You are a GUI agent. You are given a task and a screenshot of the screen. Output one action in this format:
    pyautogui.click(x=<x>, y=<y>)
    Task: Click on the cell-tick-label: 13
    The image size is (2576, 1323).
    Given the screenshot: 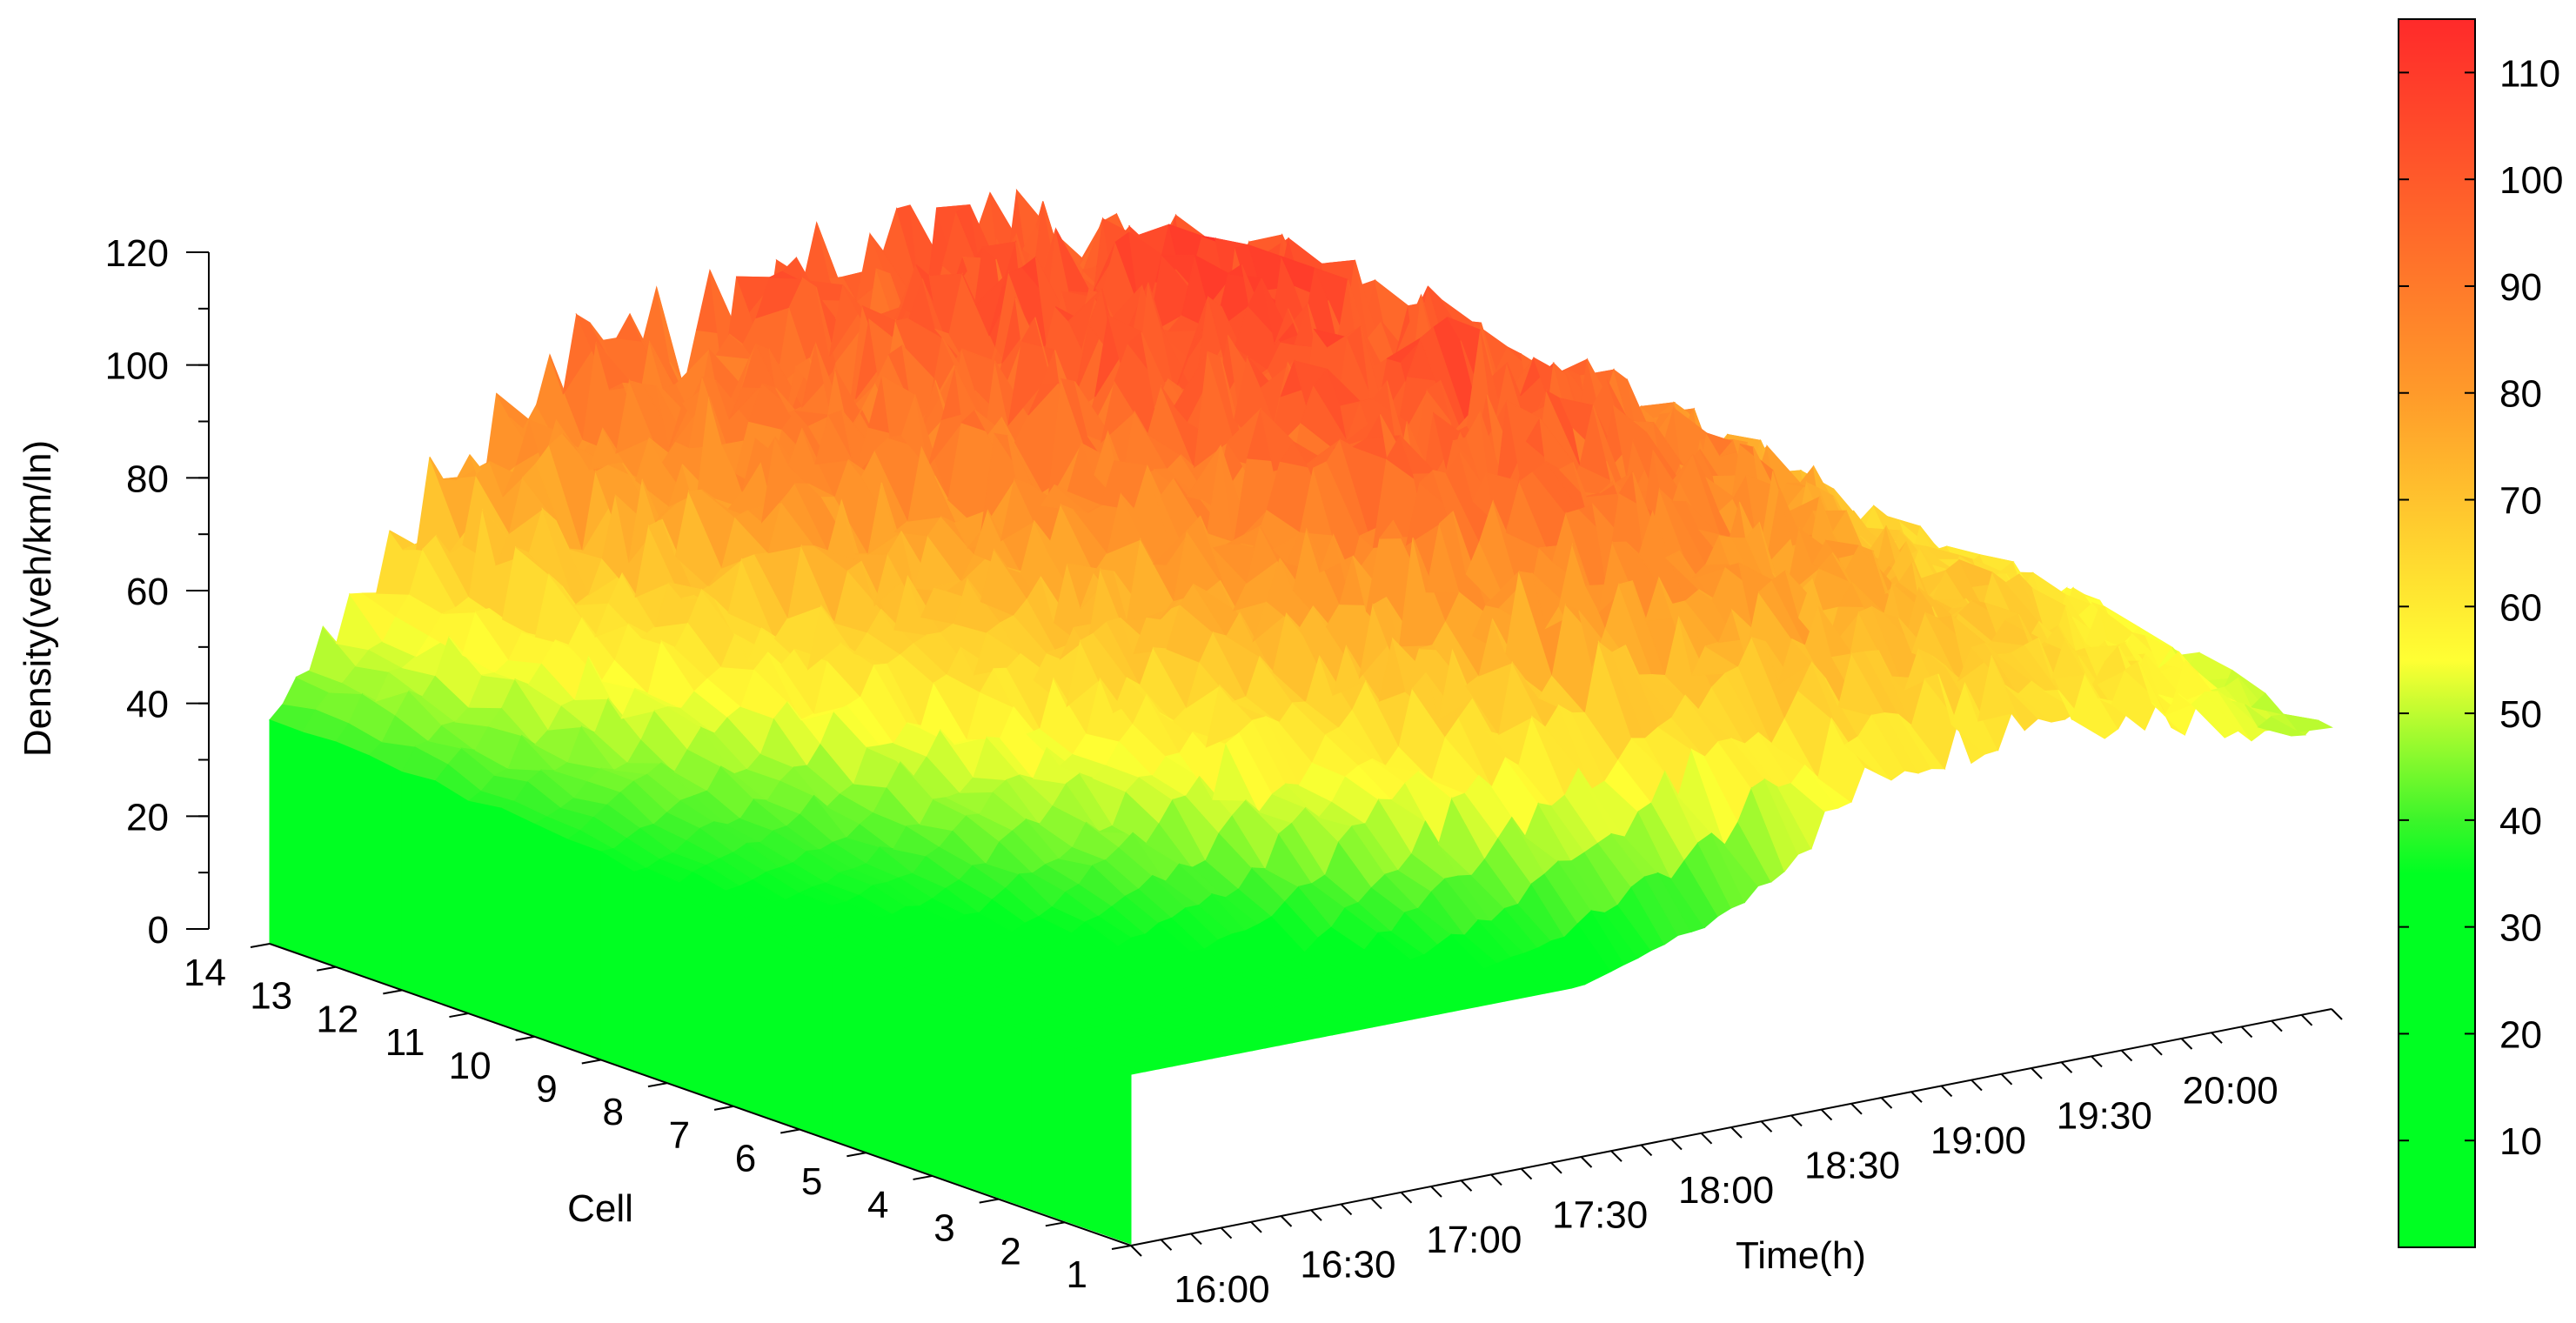 What is the action you would take?
    pyautogui.click(x=271, y=996)
    